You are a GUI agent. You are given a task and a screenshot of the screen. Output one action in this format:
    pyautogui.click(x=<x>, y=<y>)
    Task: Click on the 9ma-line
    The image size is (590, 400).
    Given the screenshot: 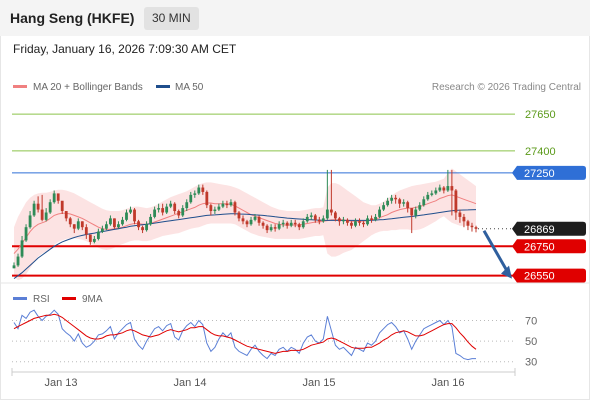 What is the action you would take?
    pyautogui.click(x=245, y=333)
    